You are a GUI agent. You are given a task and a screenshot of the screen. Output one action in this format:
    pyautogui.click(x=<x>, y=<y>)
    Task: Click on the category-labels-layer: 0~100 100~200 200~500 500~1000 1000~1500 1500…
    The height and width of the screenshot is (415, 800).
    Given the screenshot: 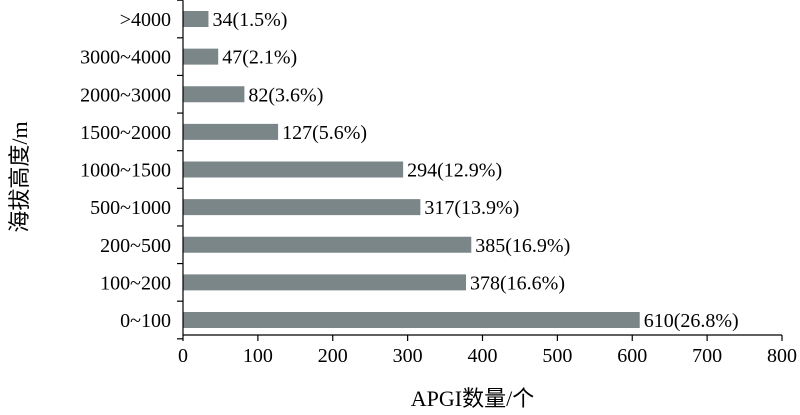 What is the action you would take?
    pyautogui.click(x=125, y=170)
    